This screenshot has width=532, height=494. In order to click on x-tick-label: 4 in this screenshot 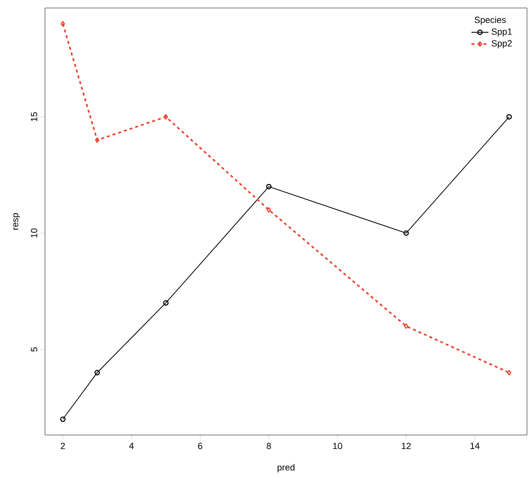, I will do `click(131, 445)`.